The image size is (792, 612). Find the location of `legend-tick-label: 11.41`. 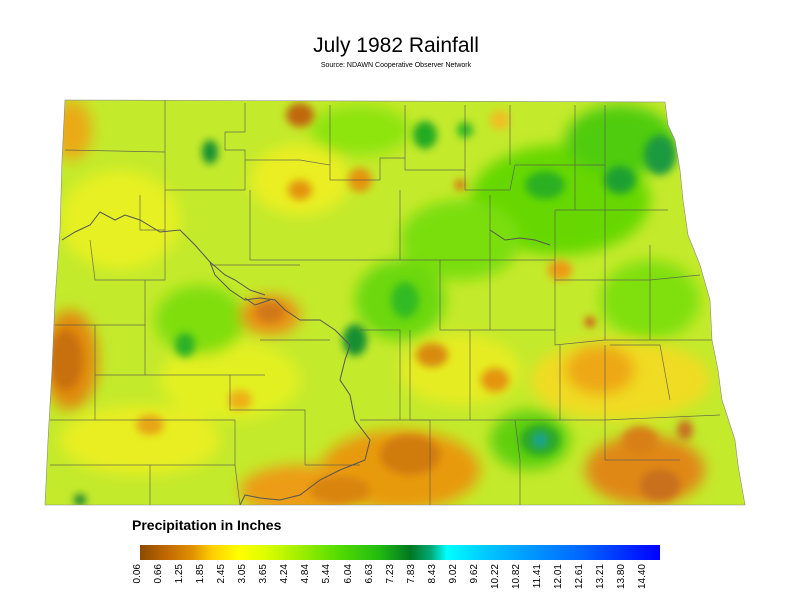

legend-tick-label: 11.41 is located at coordinates (537, 576).